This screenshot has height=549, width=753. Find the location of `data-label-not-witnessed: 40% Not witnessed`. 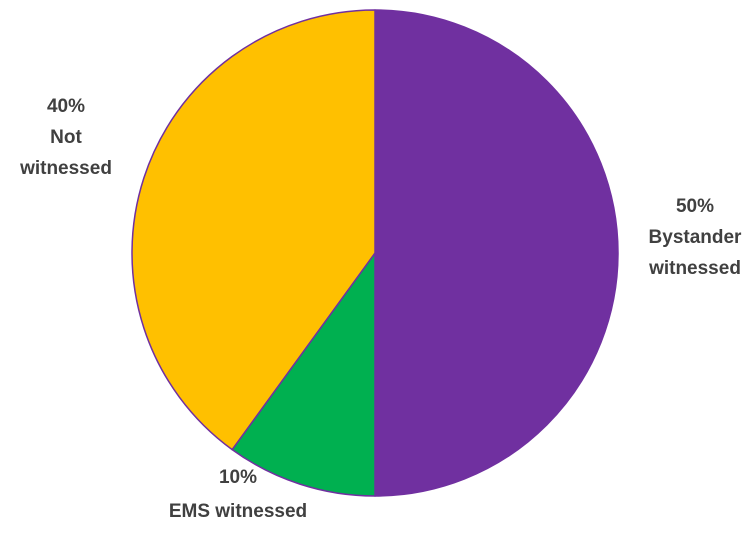

data-label-not-witnessed: 40% Not witnessed is located at coordinates (65, 137).